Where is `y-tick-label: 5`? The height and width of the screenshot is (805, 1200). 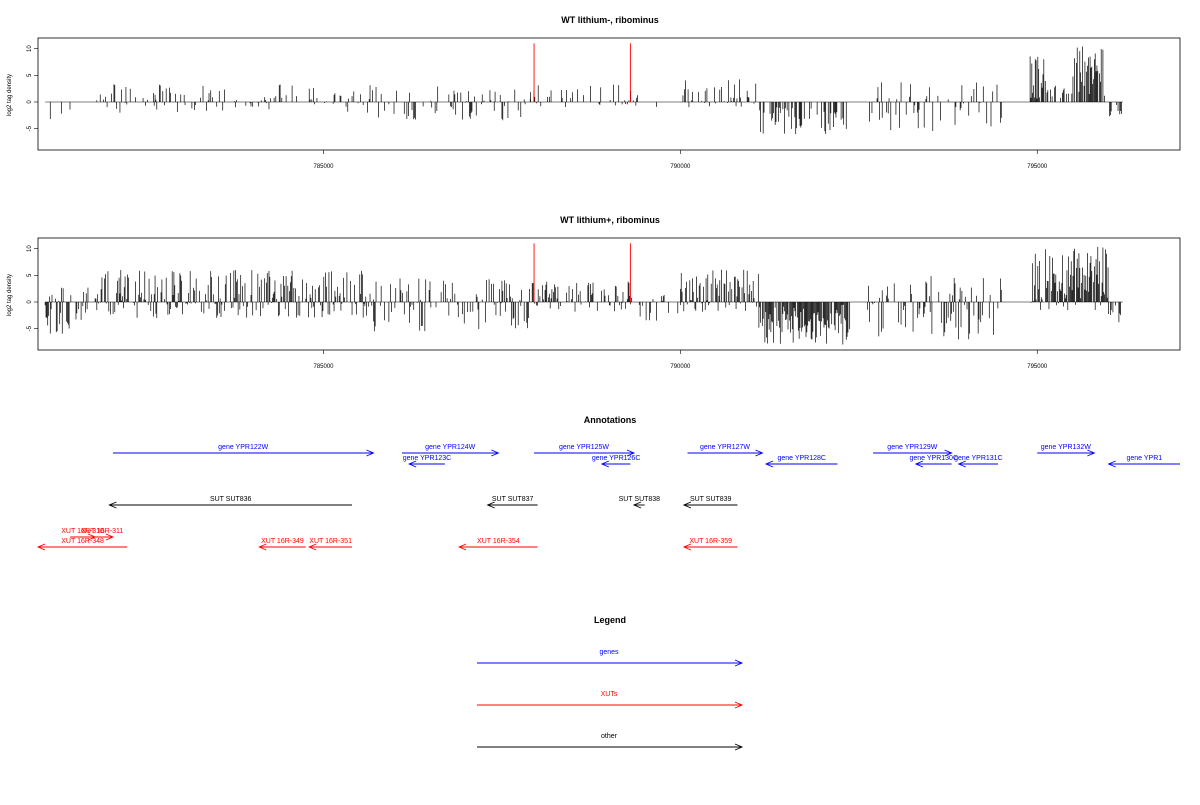 y-tick-label: 5 is located at coordinates (30, 75).